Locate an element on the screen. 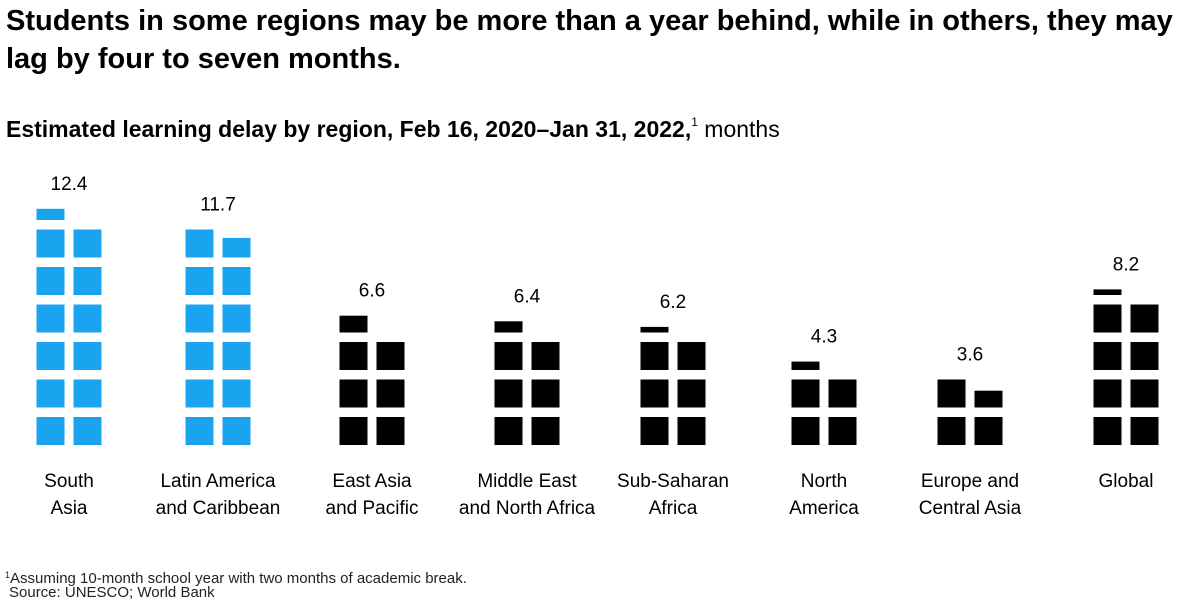 Image resolution: width=1200 pixels, height=604 pixels. bar-value-label: 6.6 is located at coordinates (372, 291).